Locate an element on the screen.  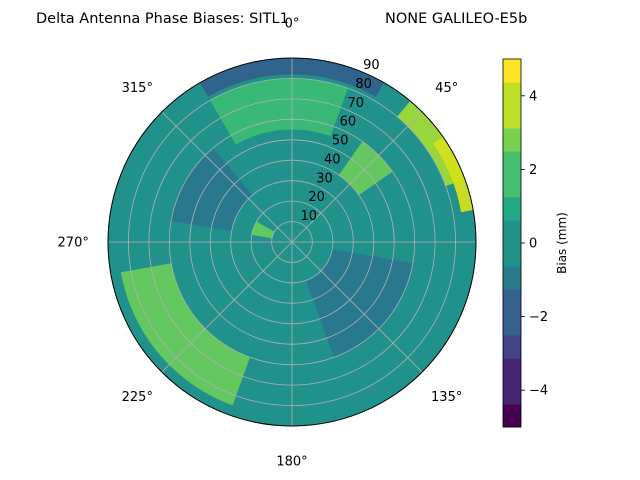
radial-tick-label: 70 is located at coordinates (356, 103).